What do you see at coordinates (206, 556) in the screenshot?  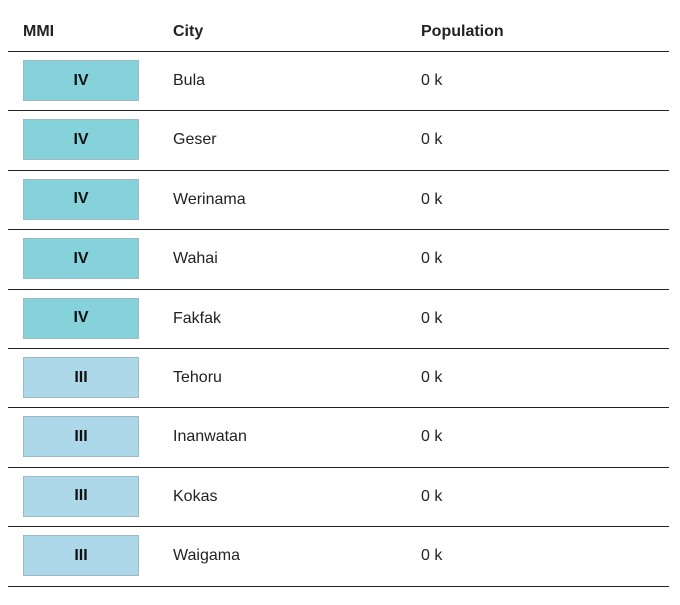 I see `city: Waigama` at bounding box center [206, 556].